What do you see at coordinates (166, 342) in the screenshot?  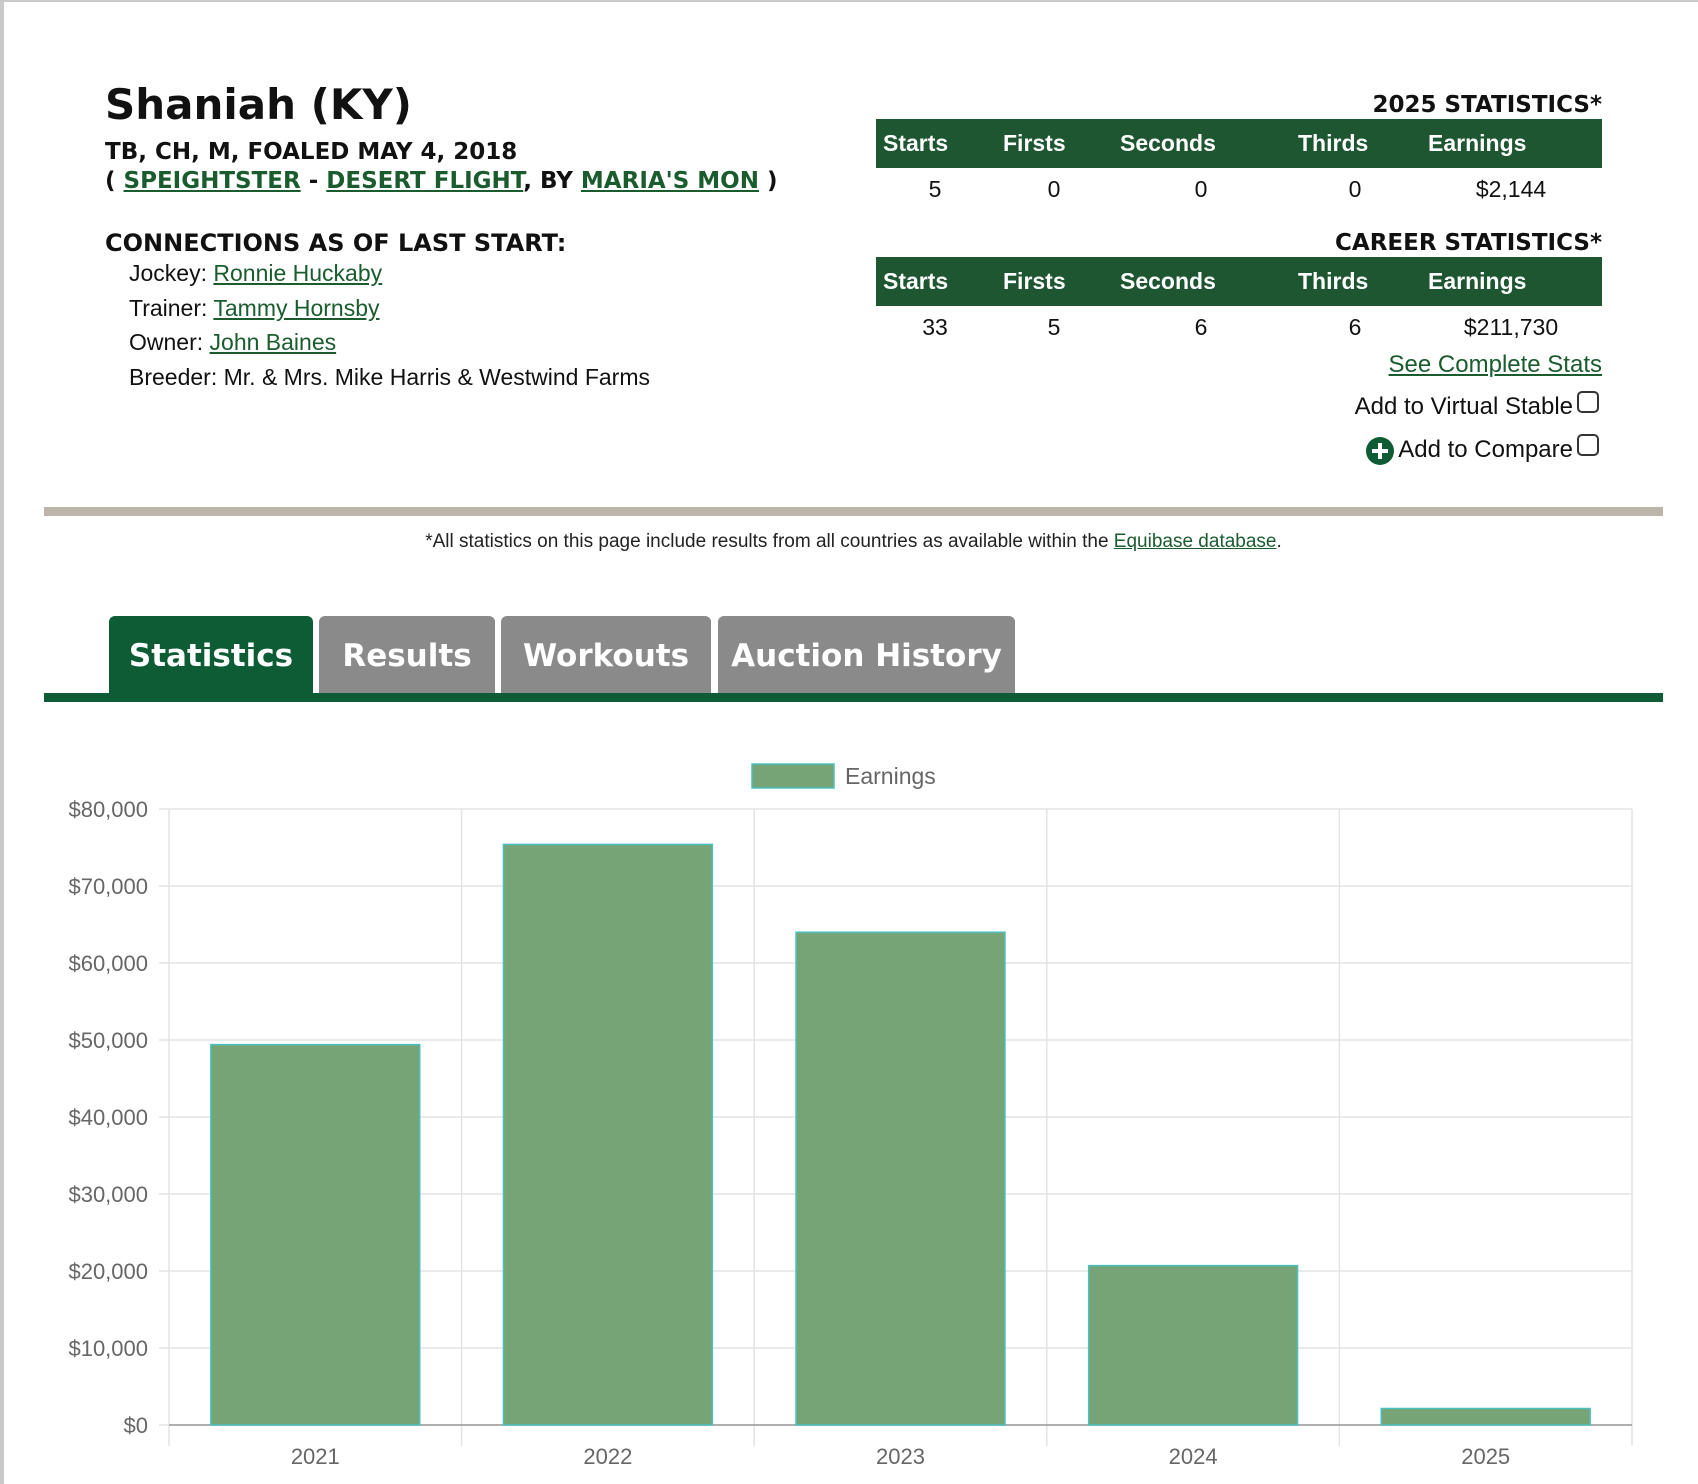 I see `connection-label: Owner:` at bounding box center [166, 342].